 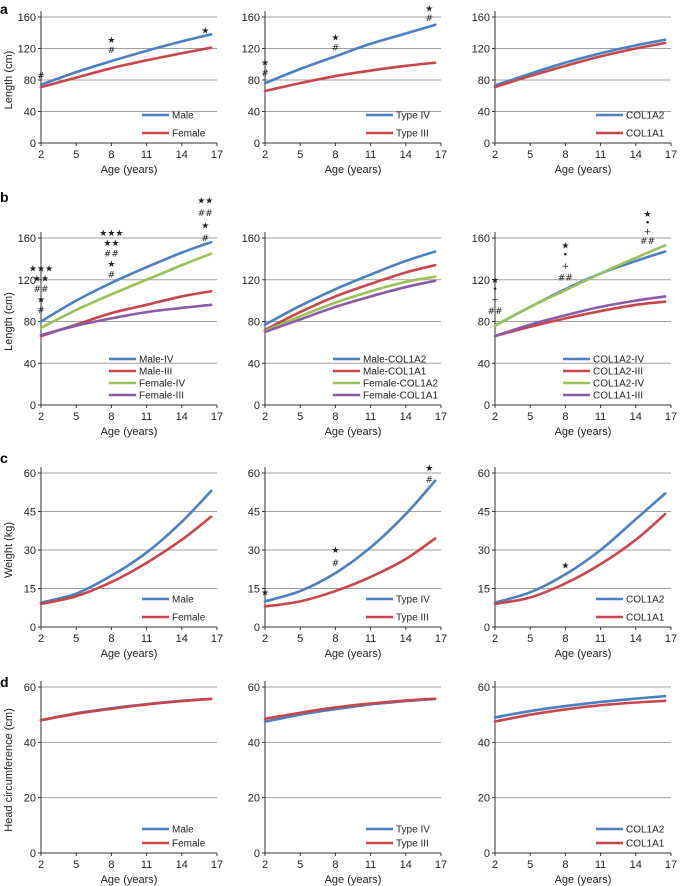 I want to click on series-line-male, so click(x=126, y=60).